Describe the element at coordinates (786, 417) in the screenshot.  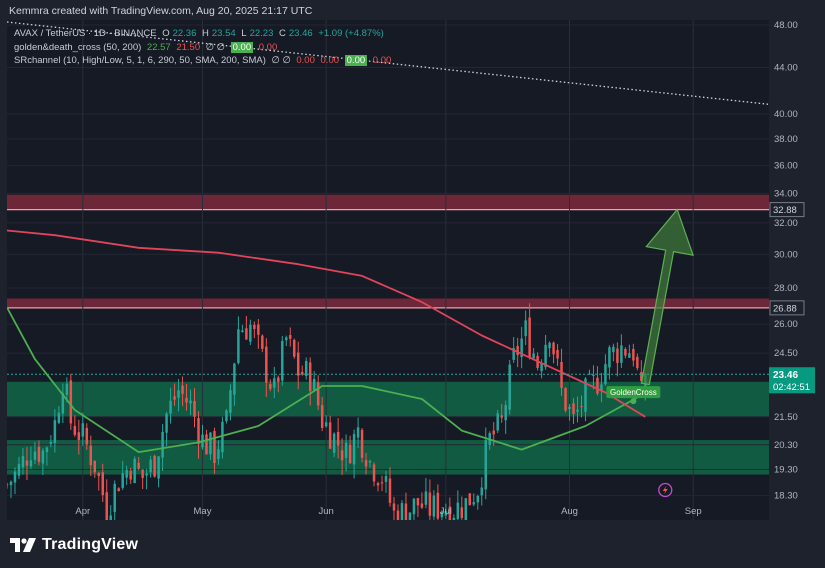
I see `y-tick-label: 21.50` at that location.